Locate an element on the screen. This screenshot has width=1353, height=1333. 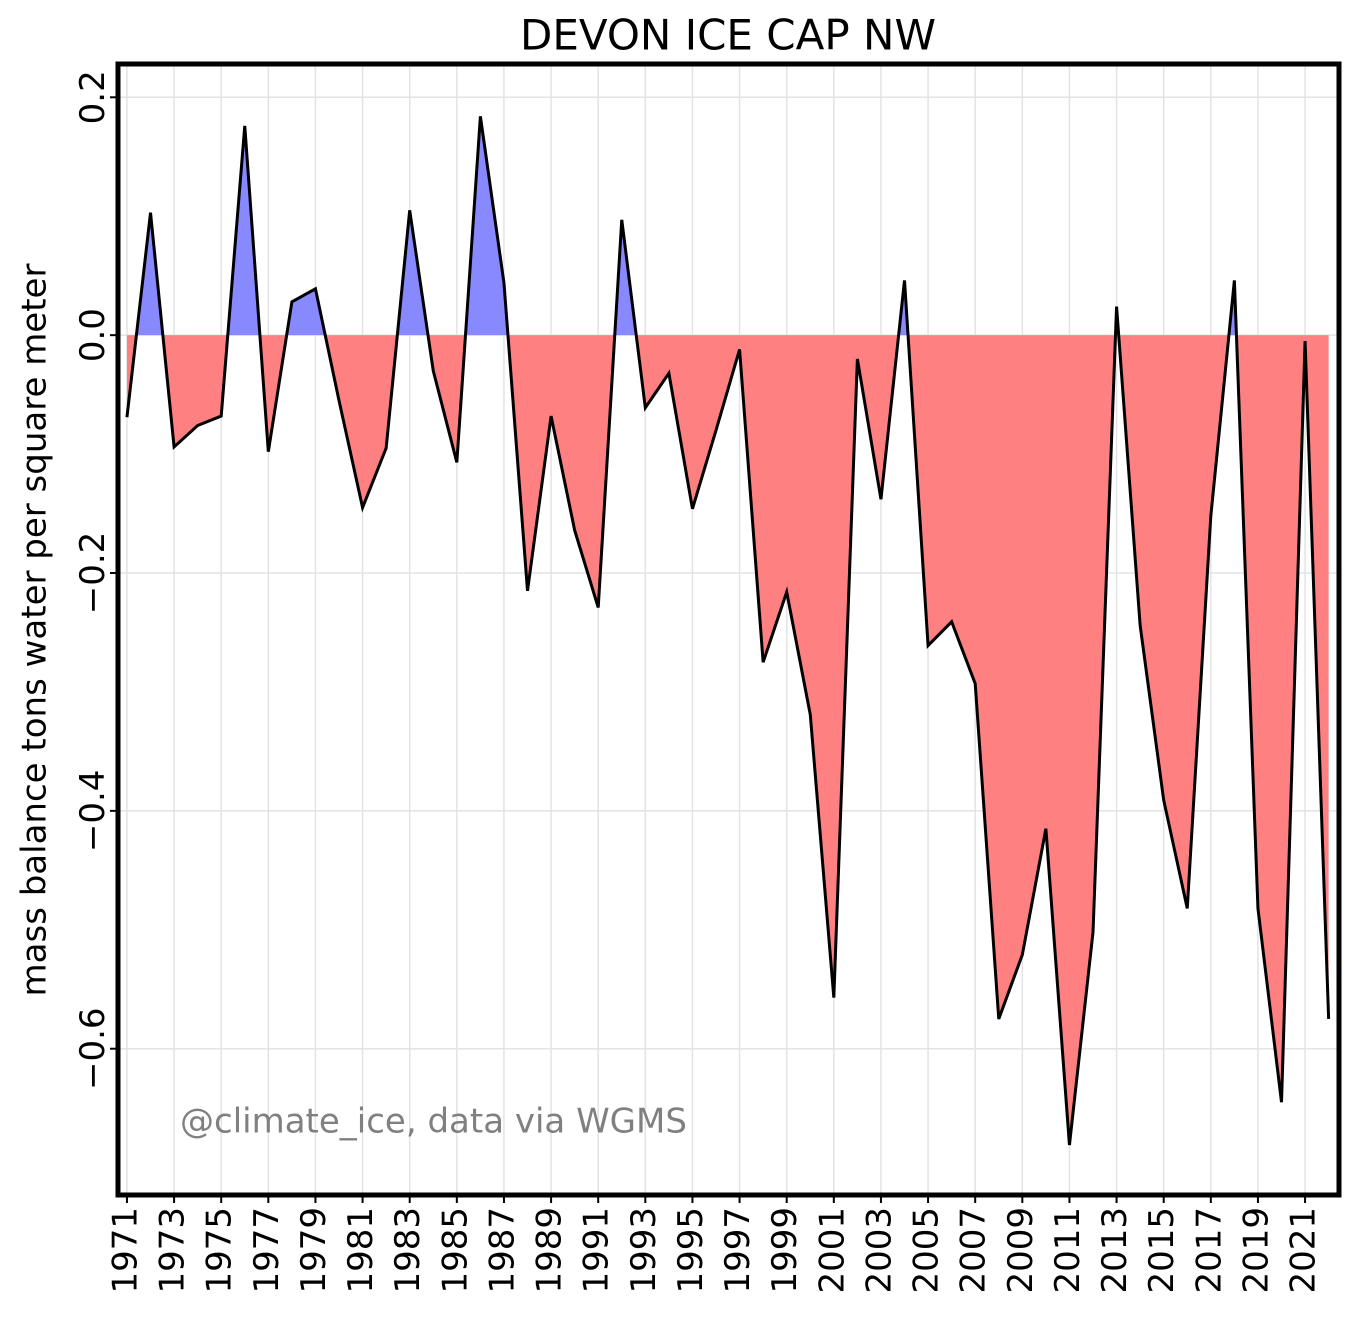
y-tick-label: 0.0 is located at coordinates (93, 335).